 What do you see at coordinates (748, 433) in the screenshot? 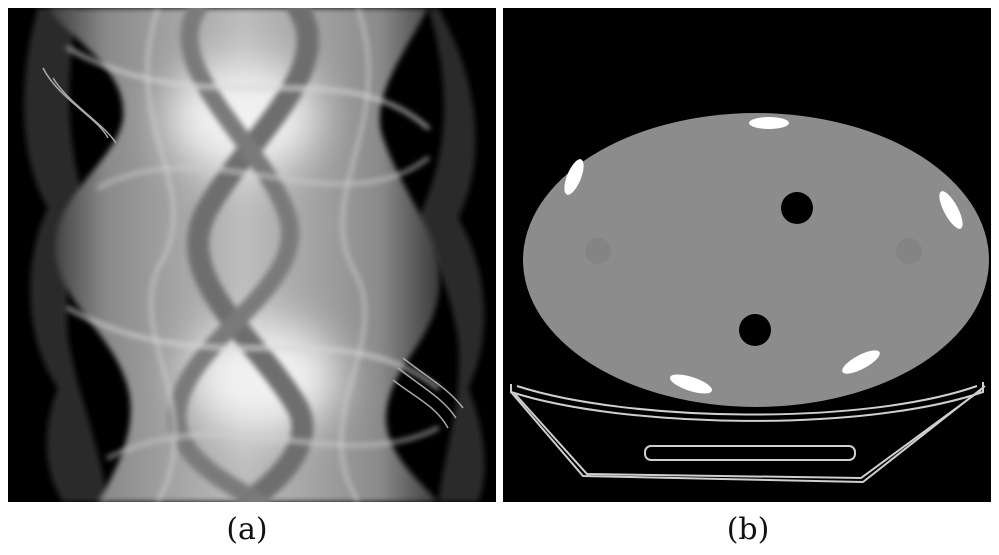
I see `patient-table` at bounding box center [748, 433].